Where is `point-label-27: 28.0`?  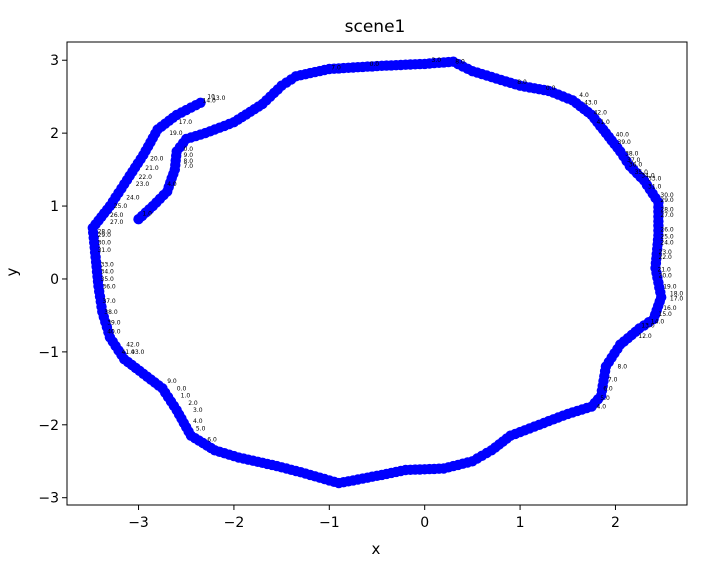
point-label-27: 28.0 is located at coordinates (667, 210).